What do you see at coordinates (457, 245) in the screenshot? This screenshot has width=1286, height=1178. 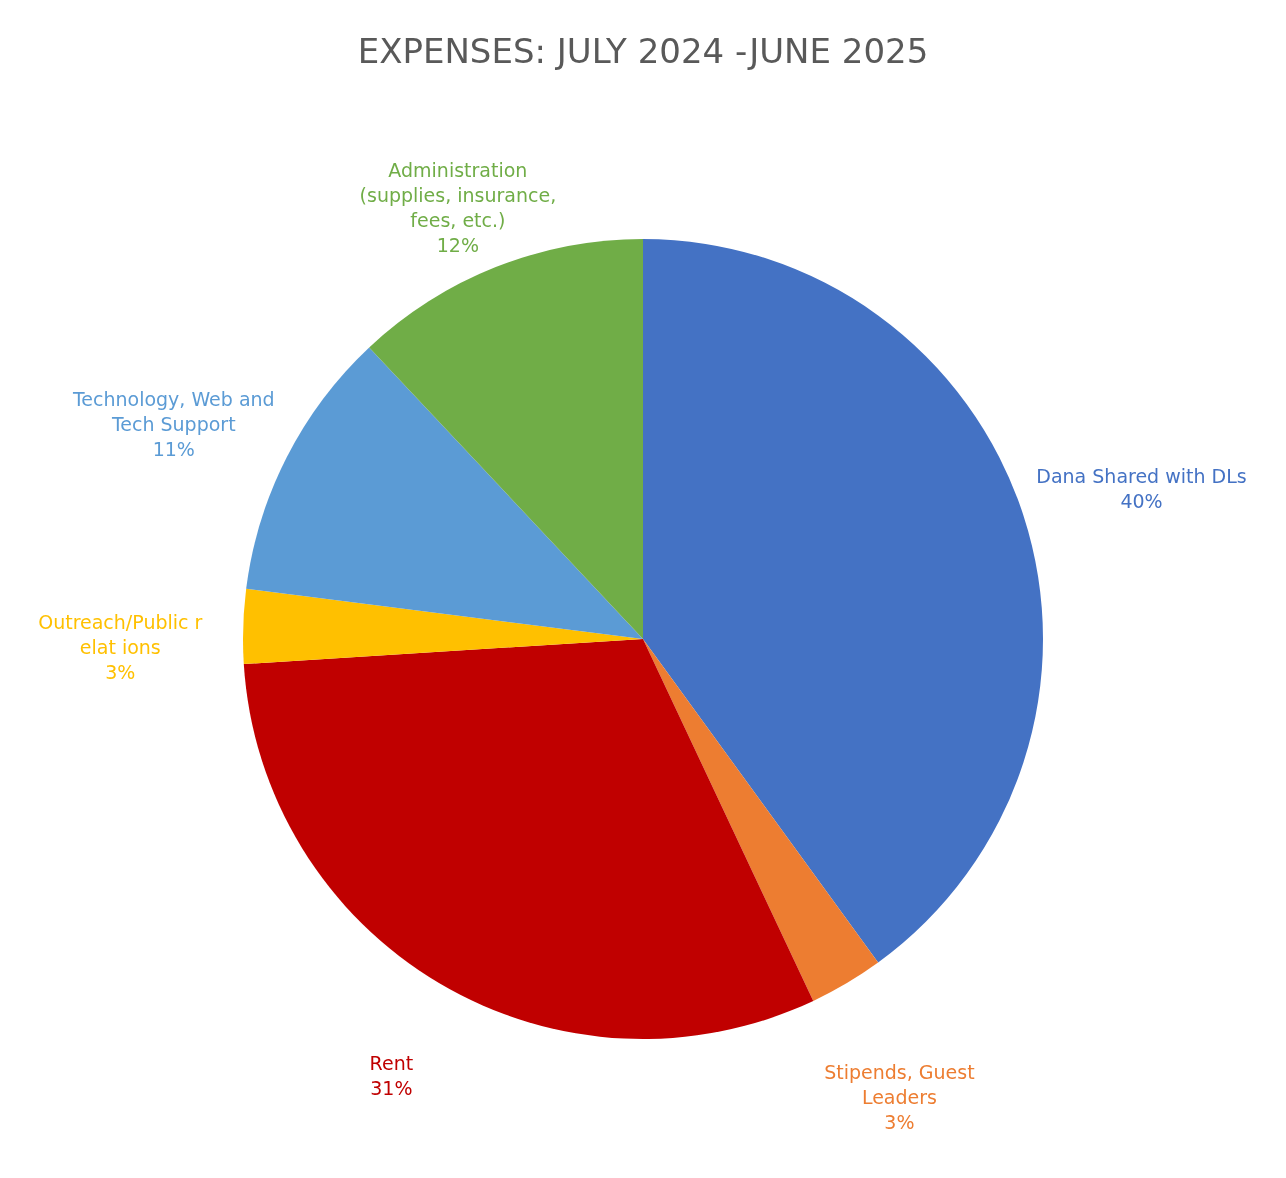 I see `data-label: 12%` at bounding box center [457, 245].